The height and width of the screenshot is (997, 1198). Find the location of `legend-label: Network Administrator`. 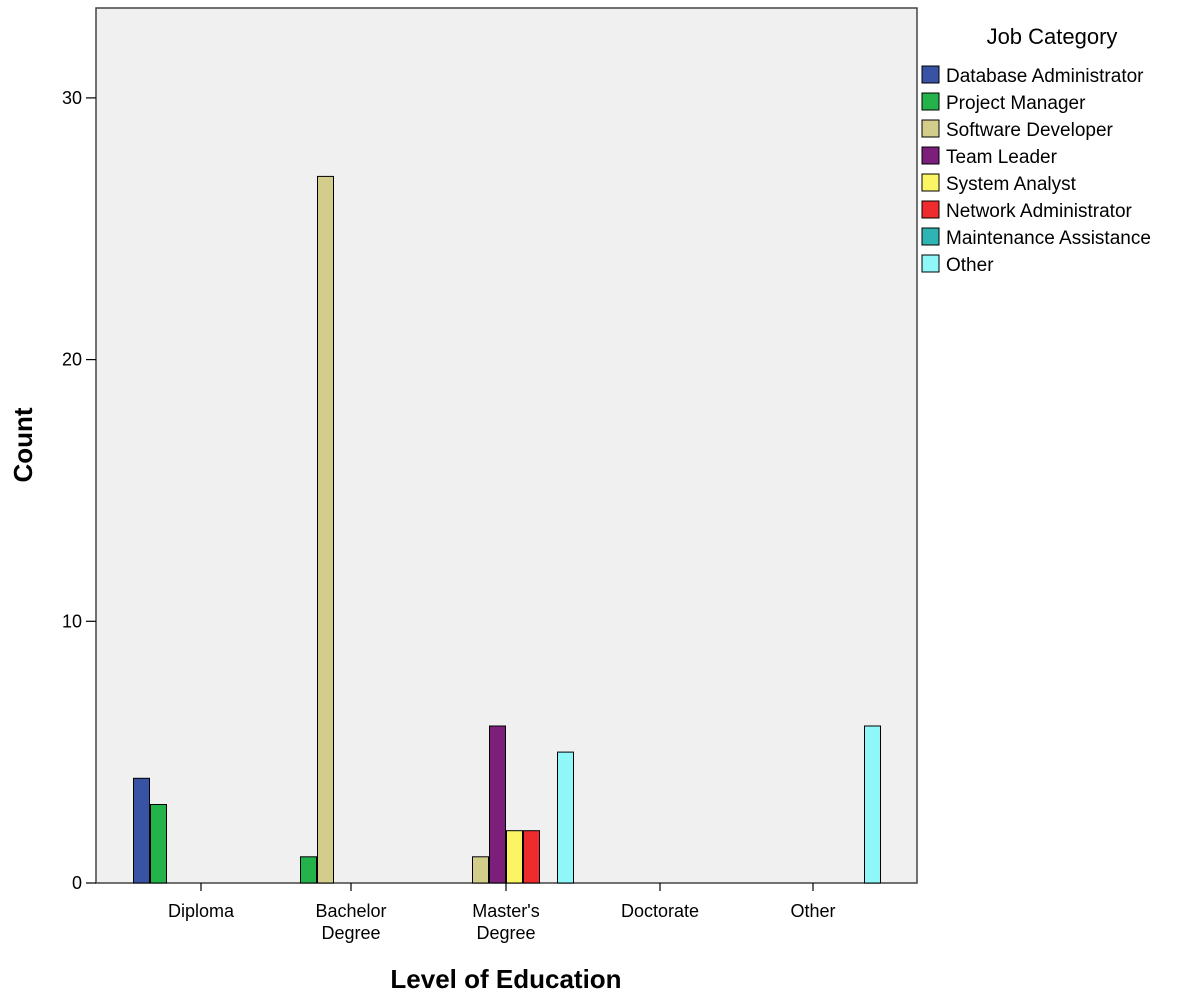

legend-label: Network Administrator is located at coordinates (1039, 211).